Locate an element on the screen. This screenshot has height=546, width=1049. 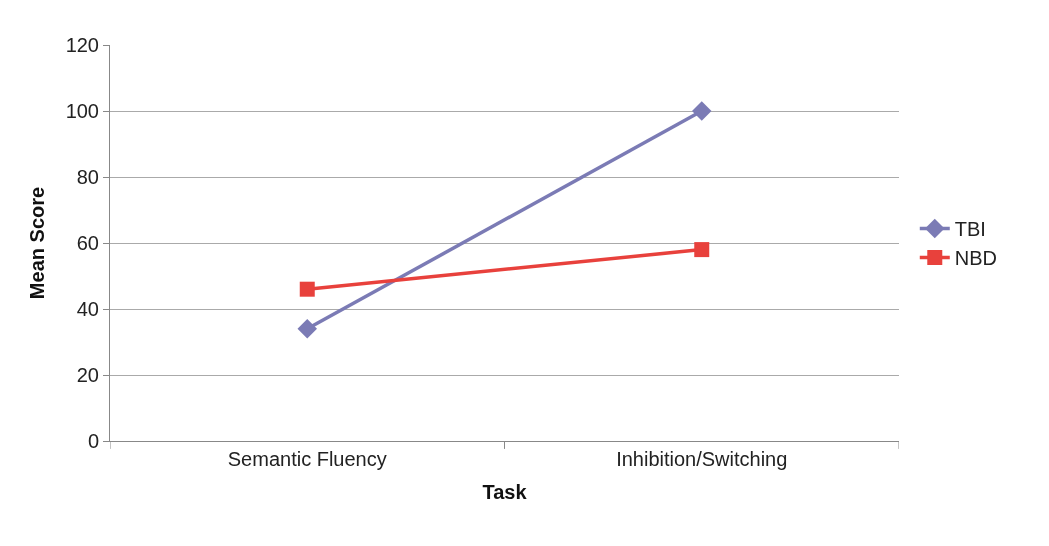
y-tick-label: 40 is located at coordinates (87, 309).